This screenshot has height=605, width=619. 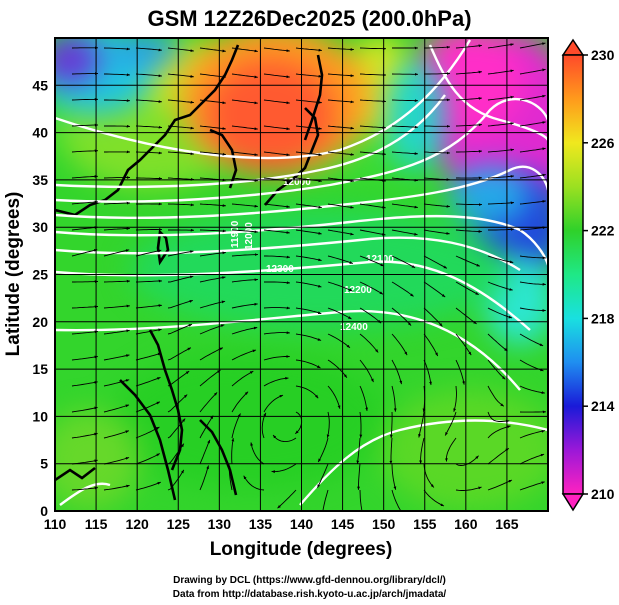 What do you see at coordinates (220, 524) in the screenshot?
I see `x-tick-label: 130` at bounding box center [220, 524].